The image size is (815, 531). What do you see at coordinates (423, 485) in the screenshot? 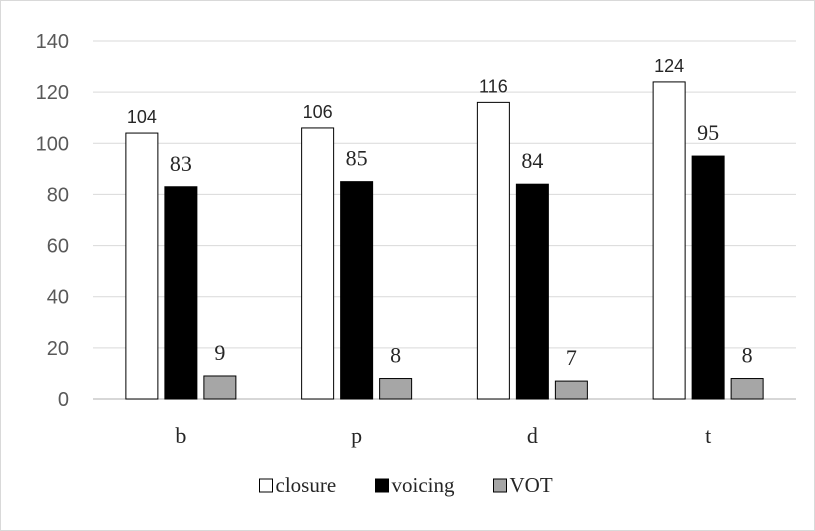
I see `legend-label: voicing` at bounding box center [423, 485].